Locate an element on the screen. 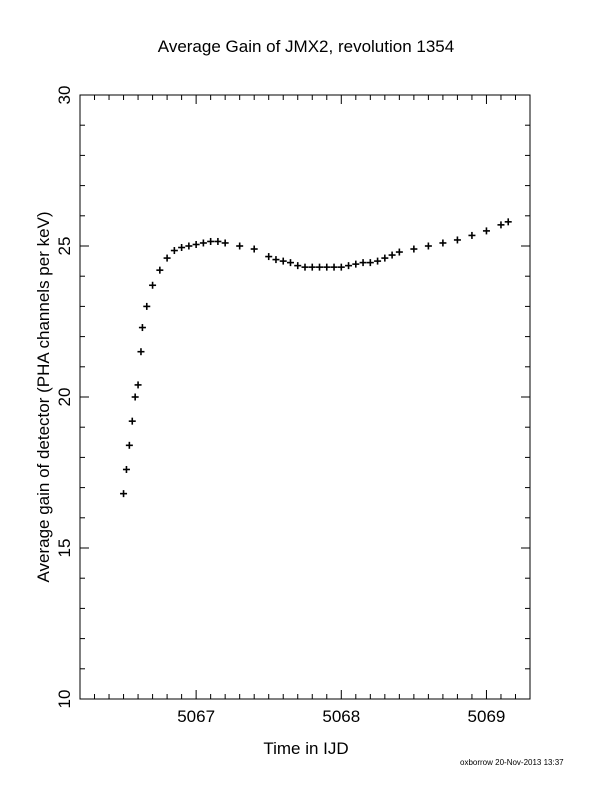 The height and width of the screenshot is (792, 612). y-tick-label: 20 is located at coordinates (64, 397).